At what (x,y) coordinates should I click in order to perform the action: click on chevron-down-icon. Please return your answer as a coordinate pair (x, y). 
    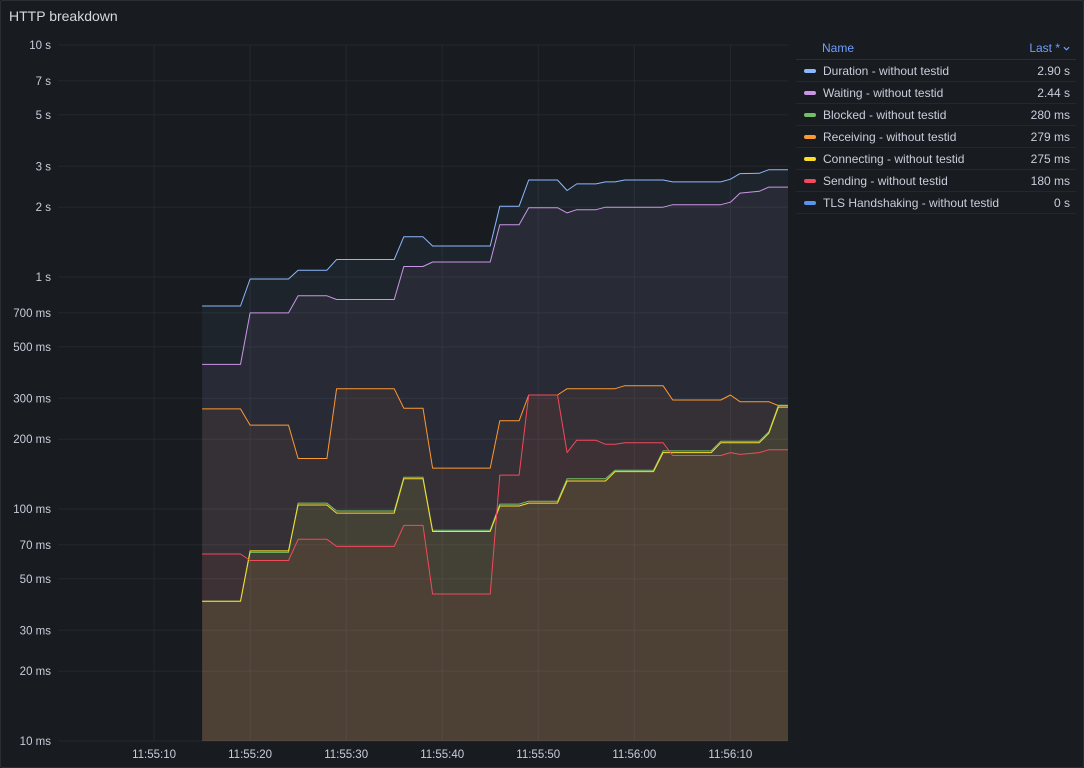
    Looking at the image, I should click on (1066, 48).